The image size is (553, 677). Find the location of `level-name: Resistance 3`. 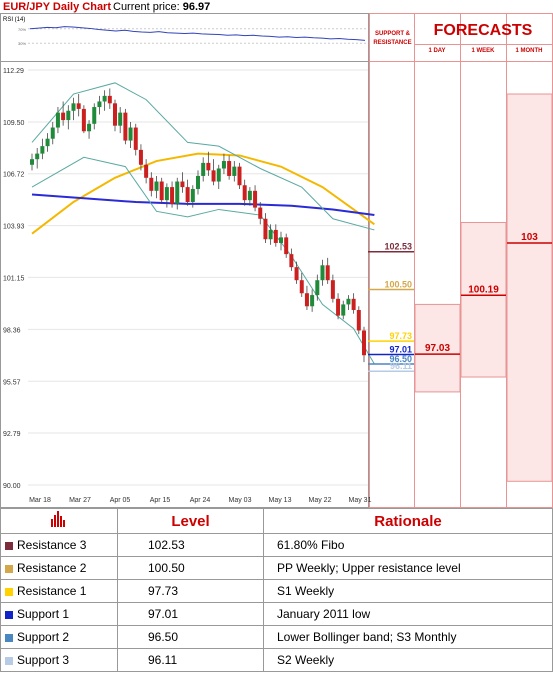

level-name: Resistance 3 is located at coordinates (52, 545).